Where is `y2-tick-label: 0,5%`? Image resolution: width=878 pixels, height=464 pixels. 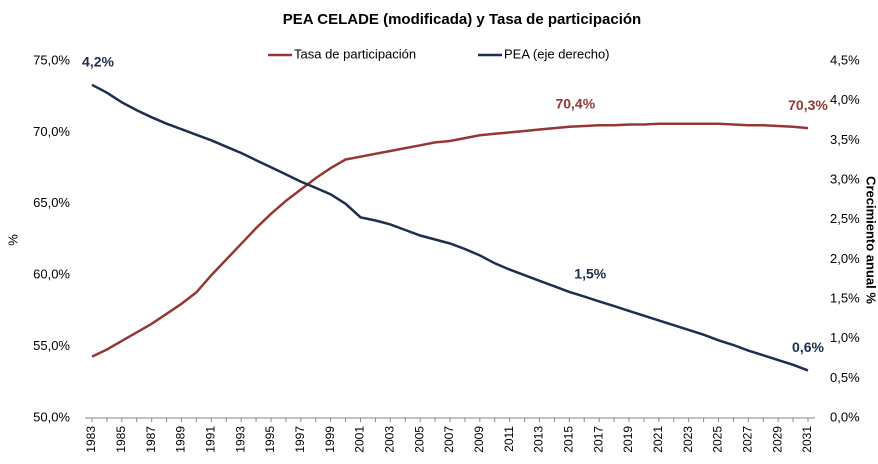 y2-tick-label: 0,5% is located at coordinates (845, 377).